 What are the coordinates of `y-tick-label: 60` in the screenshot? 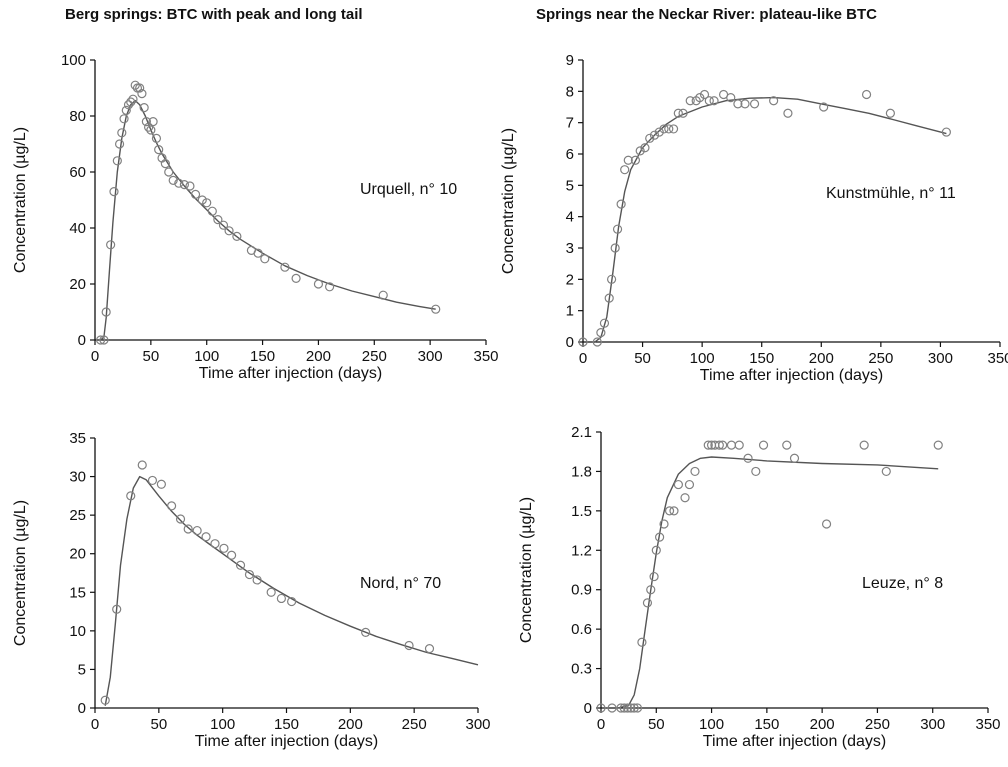 It's located at (77, 172).